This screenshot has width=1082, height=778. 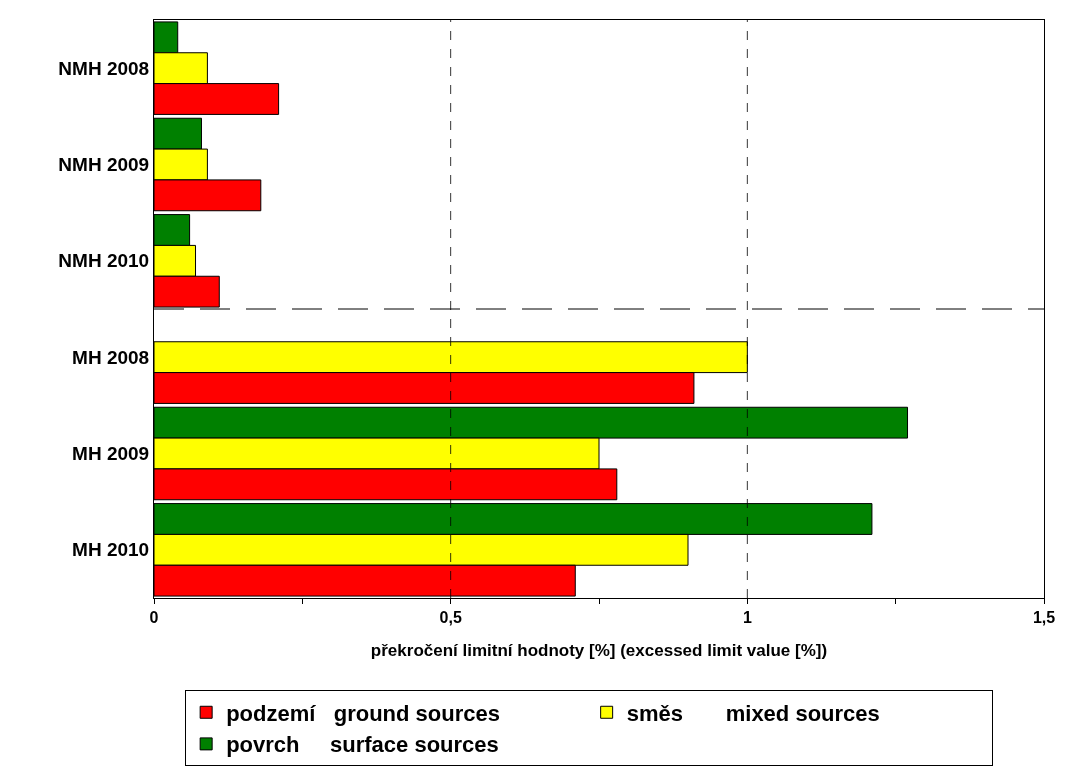 I want to click on legend-label: podzemí ground sources, so click(x=363, y=713).